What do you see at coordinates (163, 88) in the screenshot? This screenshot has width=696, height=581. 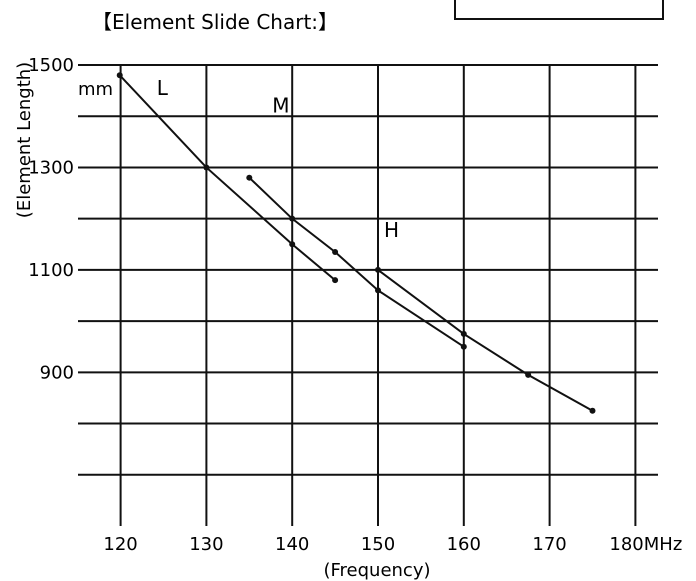 I see `series-label-L: L` at bounding box center [163, 88].